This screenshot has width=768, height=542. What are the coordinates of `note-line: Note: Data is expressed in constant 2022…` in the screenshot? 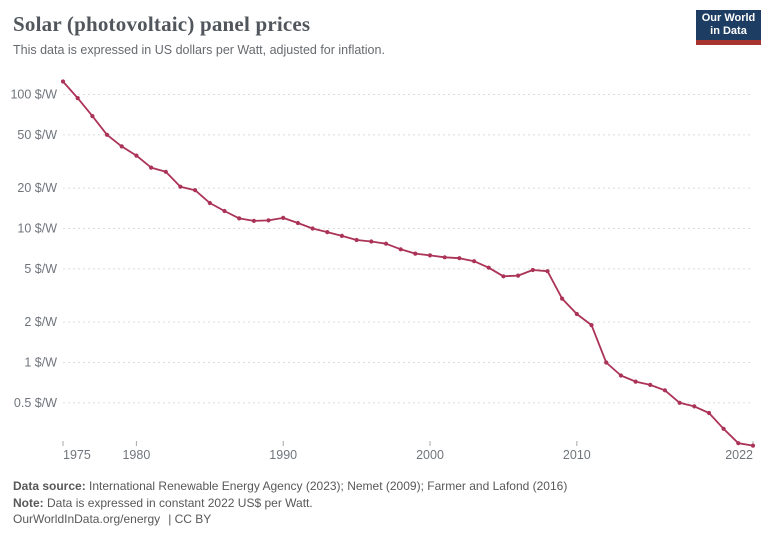 It's located at (290, 503).